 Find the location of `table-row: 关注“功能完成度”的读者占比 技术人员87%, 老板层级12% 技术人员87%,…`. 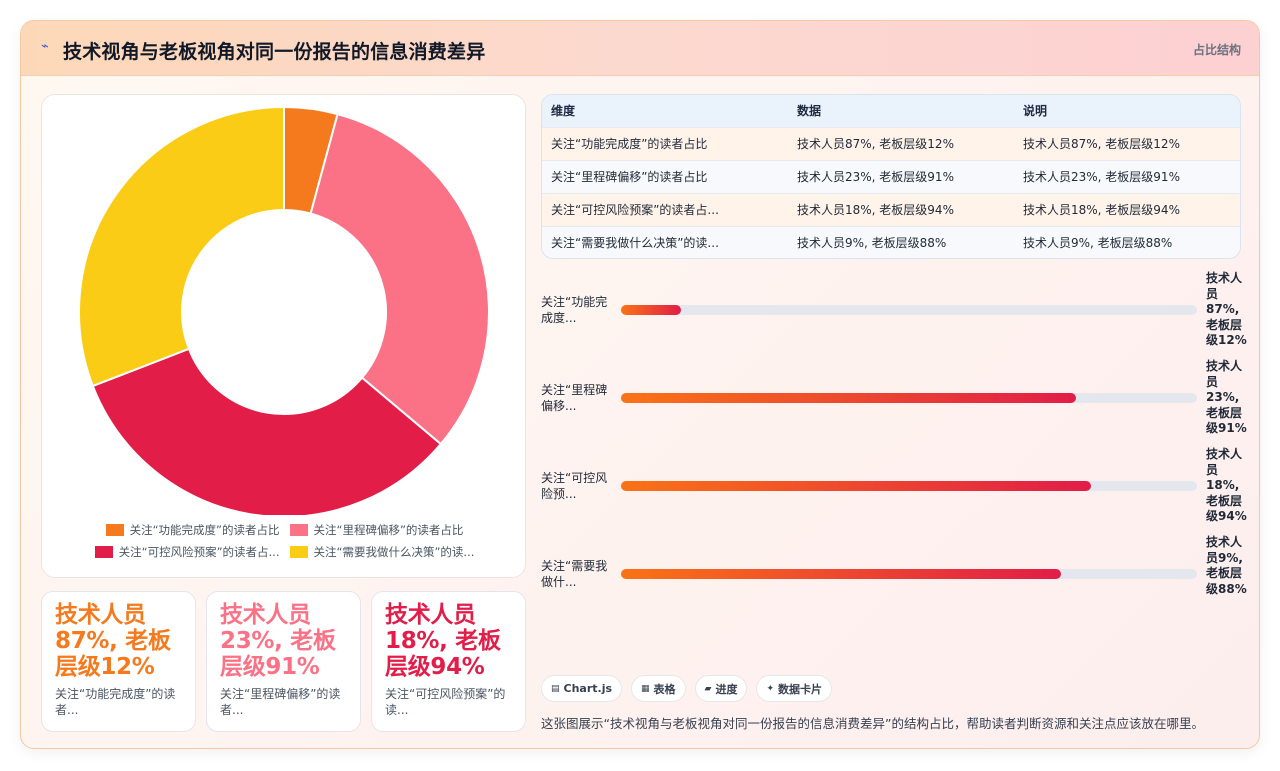

table-row: 关注“功能完成度”的读者占比 技术人员87%, 老板层级12% 技术人员87%,… is located at coordinates (891, 143).